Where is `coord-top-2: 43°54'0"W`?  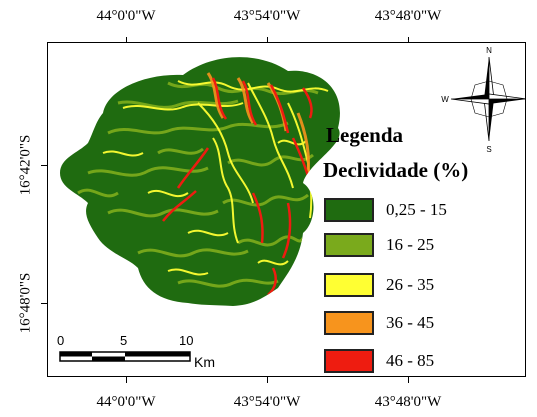
coord-top-2: 43°54'0"W is located at coordinates (267, 16).